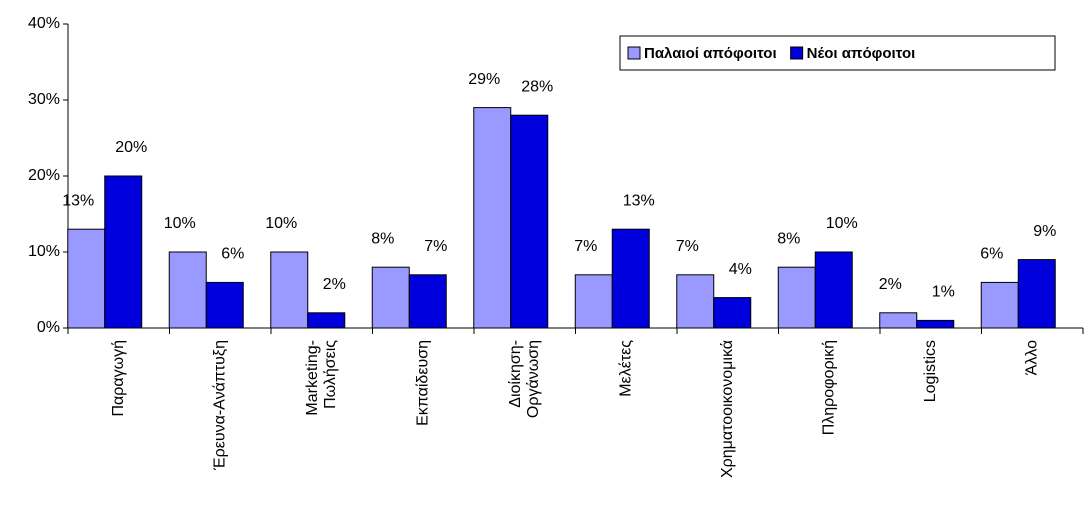 Image resolution: width=1085 pixels, height=527 pixels. Describe the element at coordinates (861, 53) in the screenshot. I see `legend-text: Νέοι απόφοιτοι` at that location.